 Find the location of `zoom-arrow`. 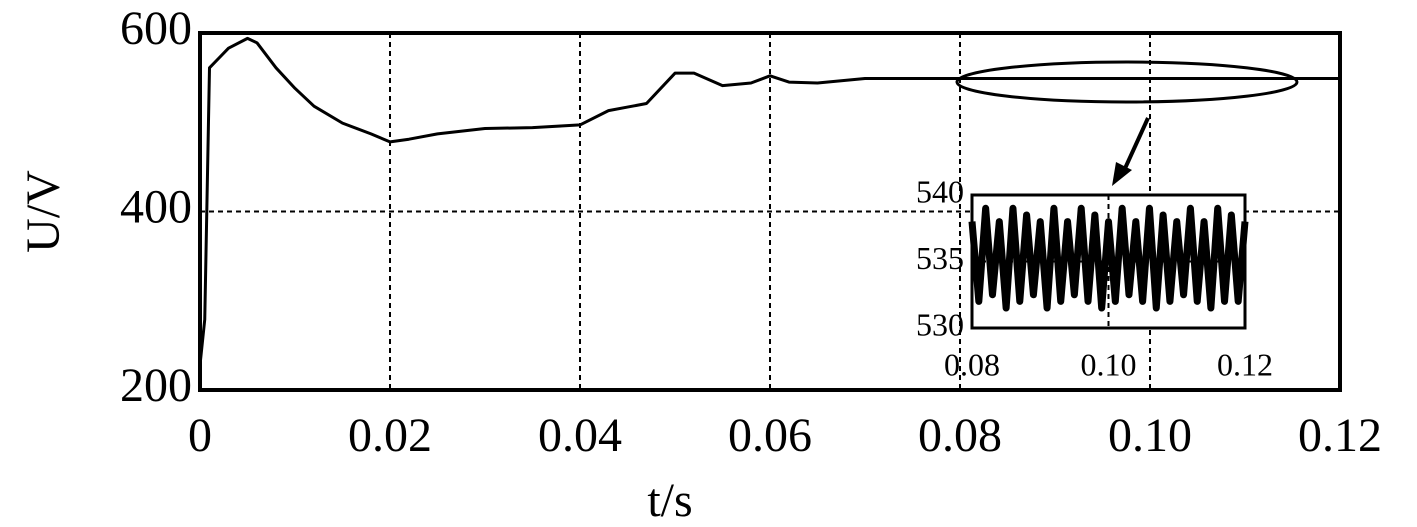

zoom-arrow is located at coordinates (1135, 146).